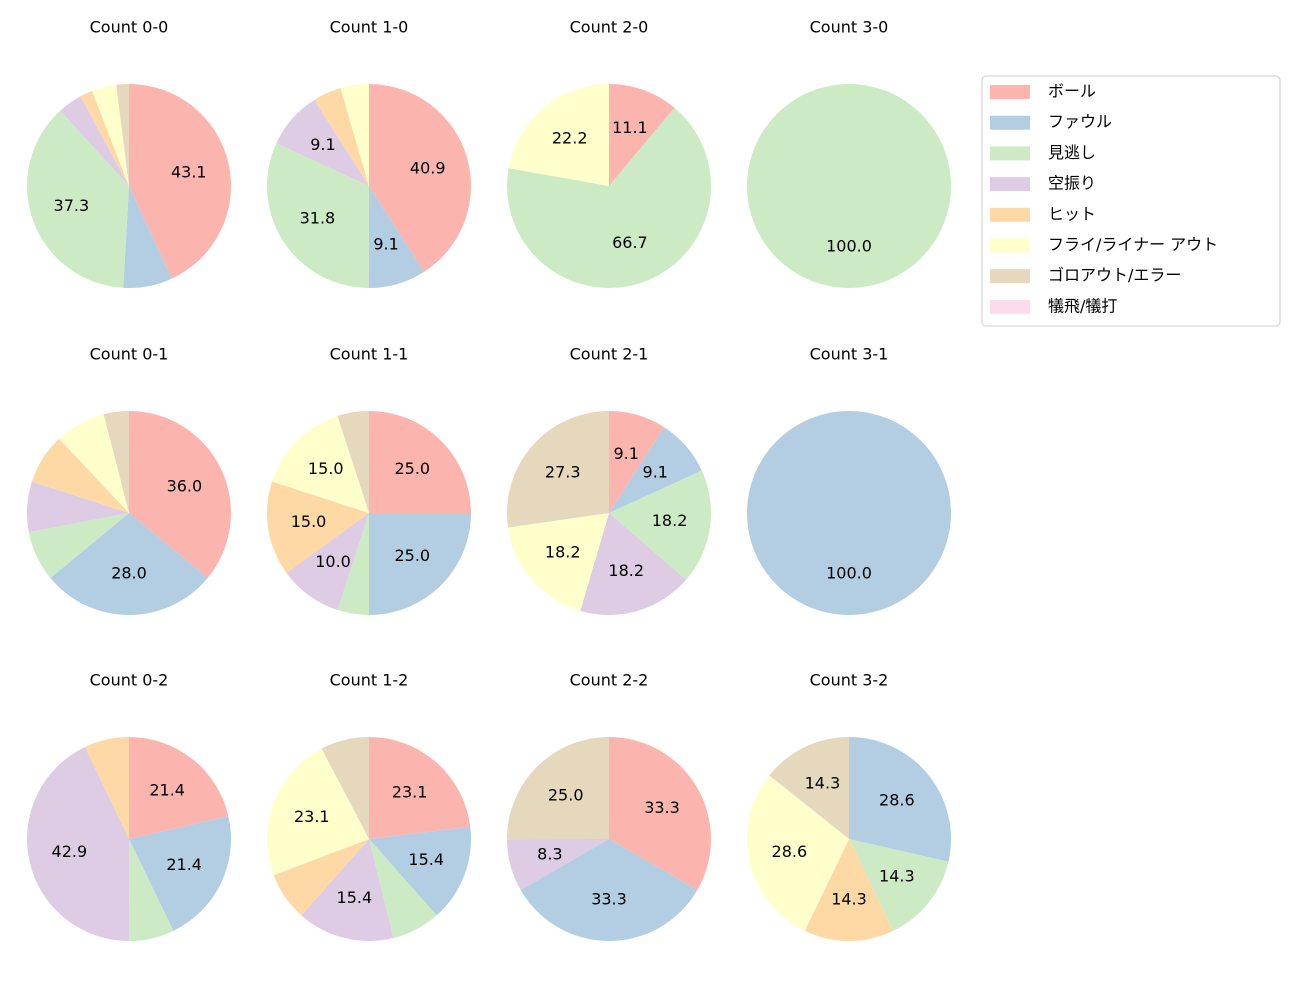  I want to click on chart-title: Count 0-2, so click(129, 680).